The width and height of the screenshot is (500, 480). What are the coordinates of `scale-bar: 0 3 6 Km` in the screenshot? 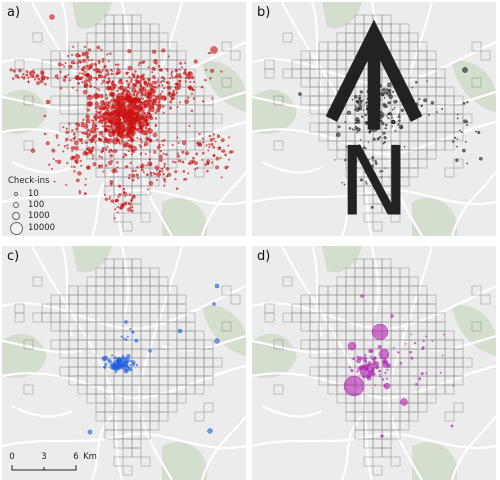 It's located at (58, 464).